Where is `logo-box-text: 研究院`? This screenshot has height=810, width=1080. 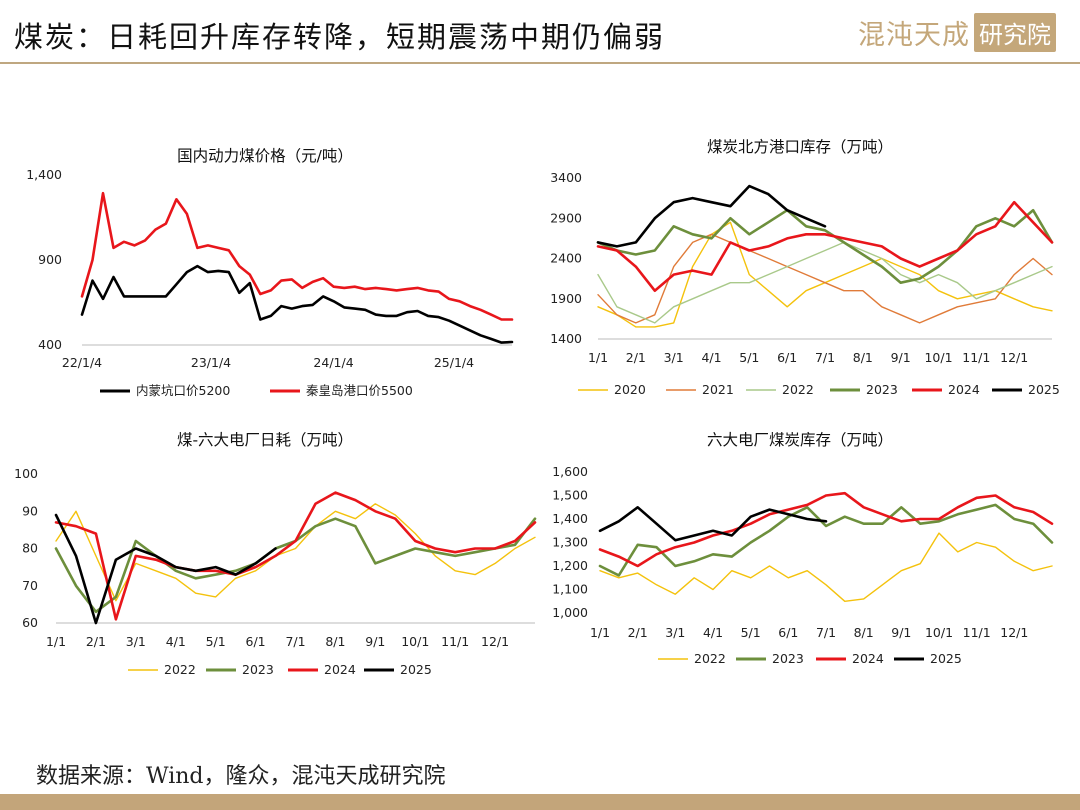 logo-box-text: 研究院 is located at coordinates (1015, 32).